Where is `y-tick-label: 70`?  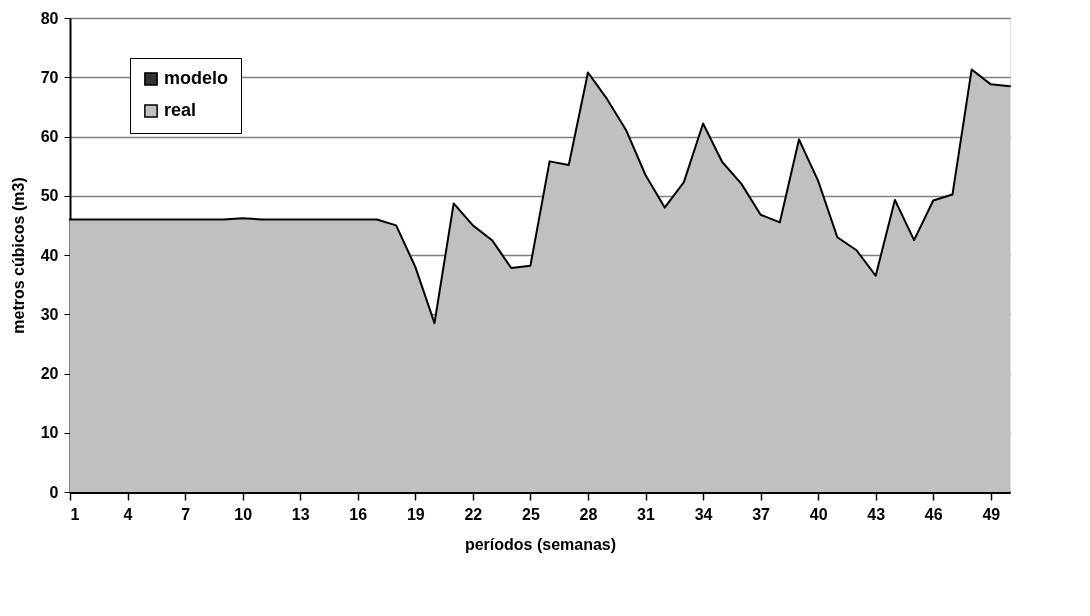 y-tick-label: 70 is located at coordinates (49, 77).